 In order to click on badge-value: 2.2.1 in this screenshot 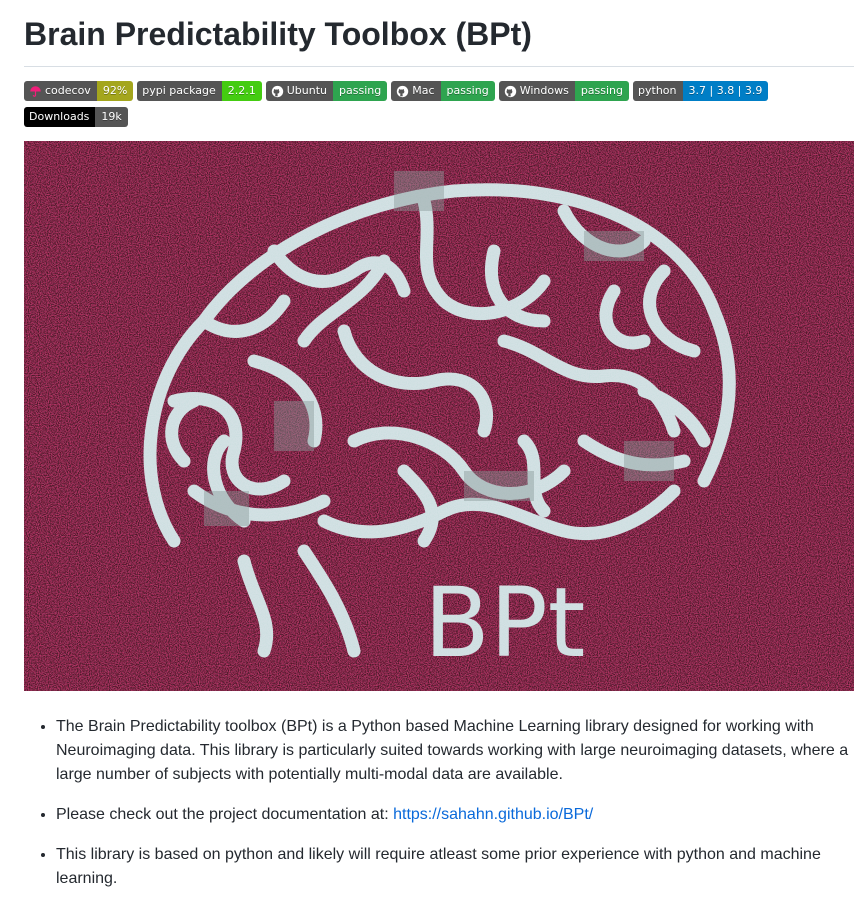, I will do `click(241, 91)`.